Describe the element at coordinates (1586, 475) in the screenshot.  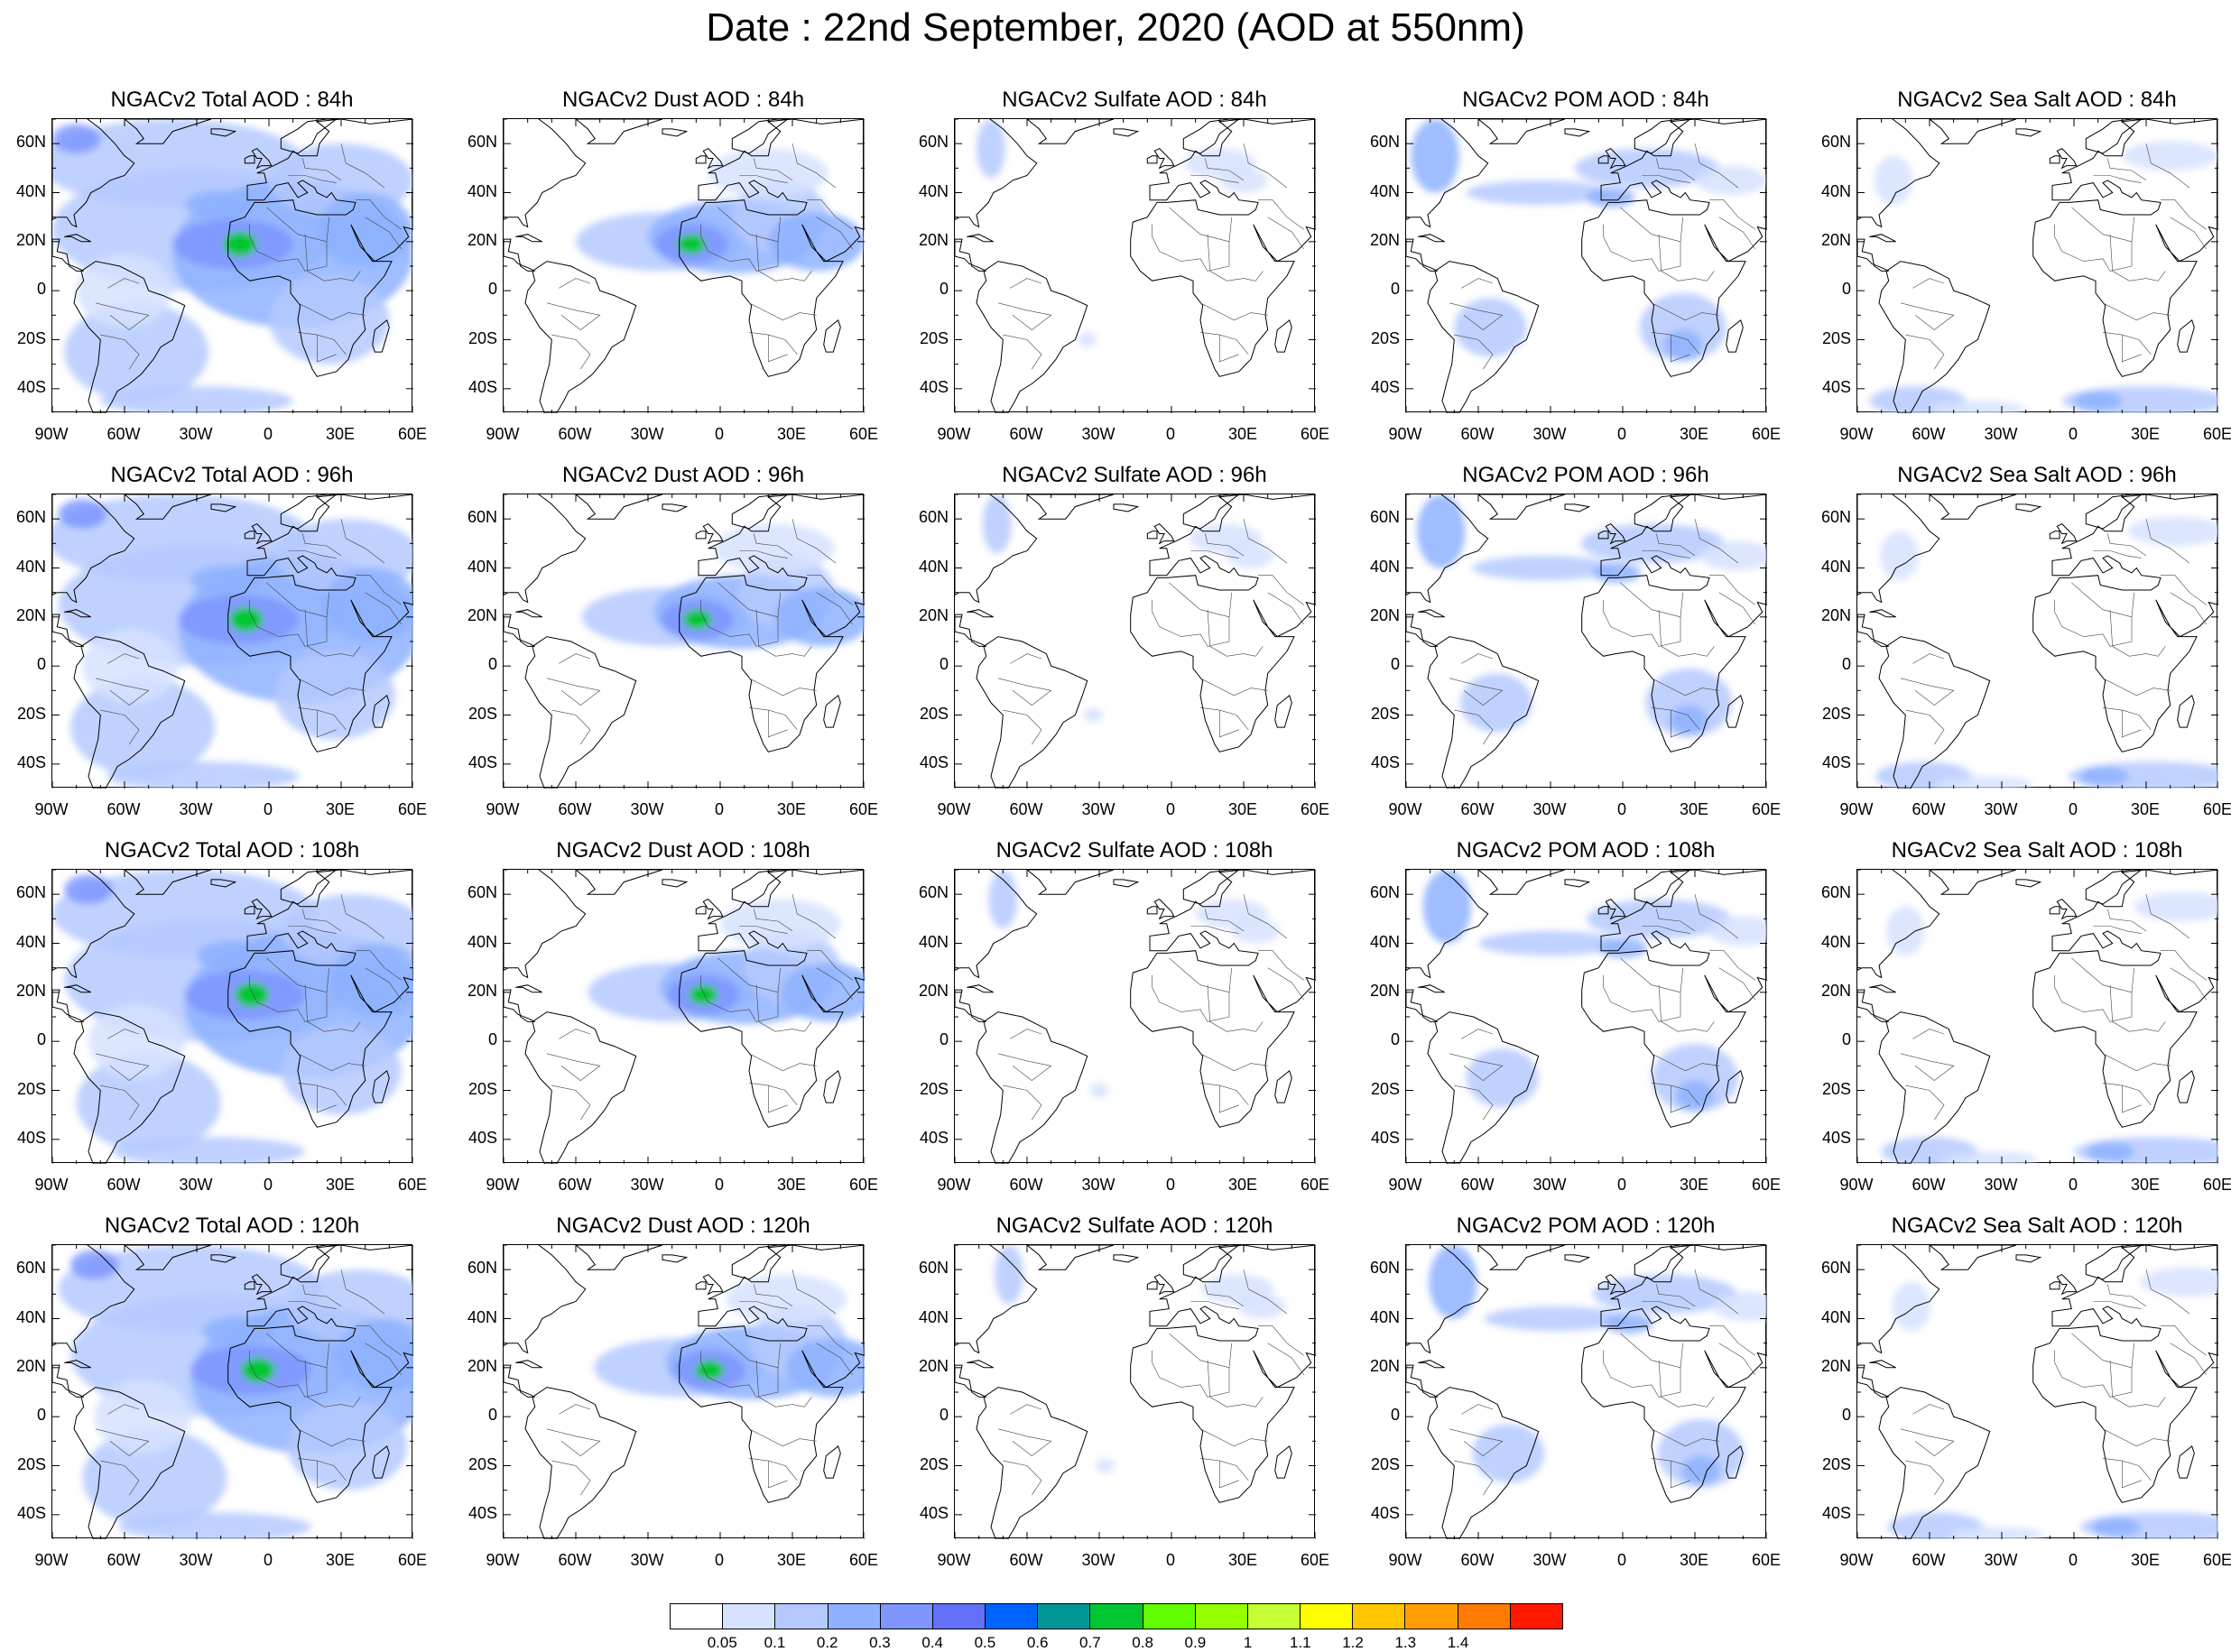
I see `panel-title: NGACv2 POM AOD : 96h` at that location.